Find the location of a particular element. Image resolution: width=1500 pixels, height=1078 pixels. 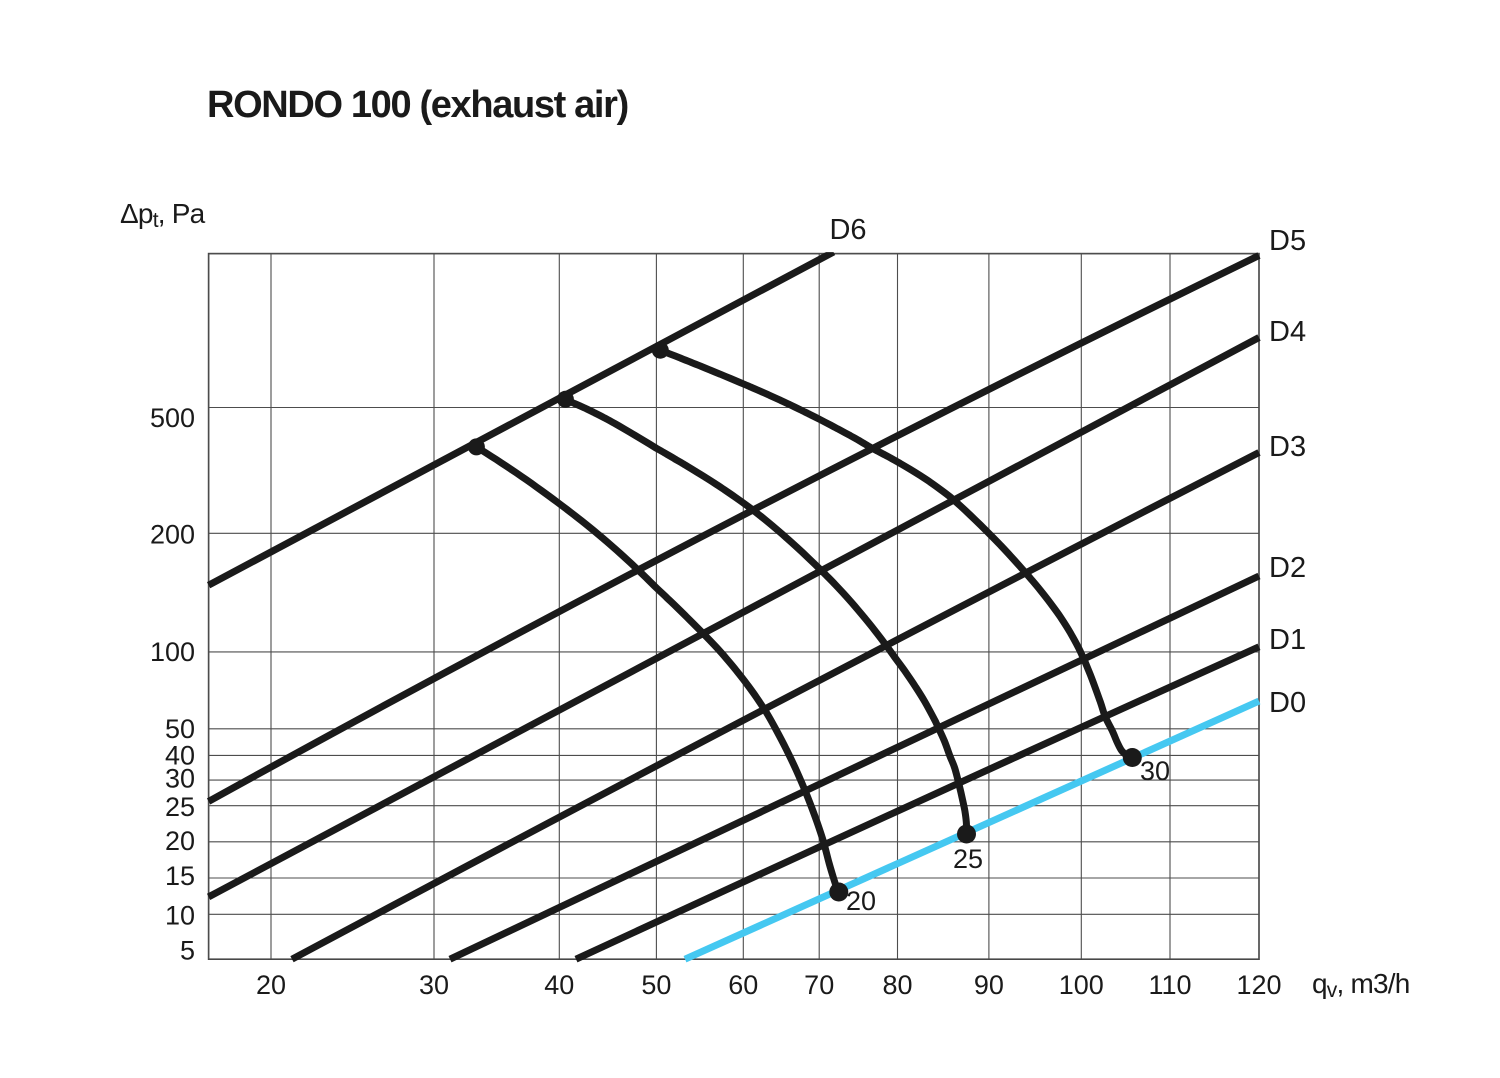

svg-text: 80 is located at coordinates (897, 985).